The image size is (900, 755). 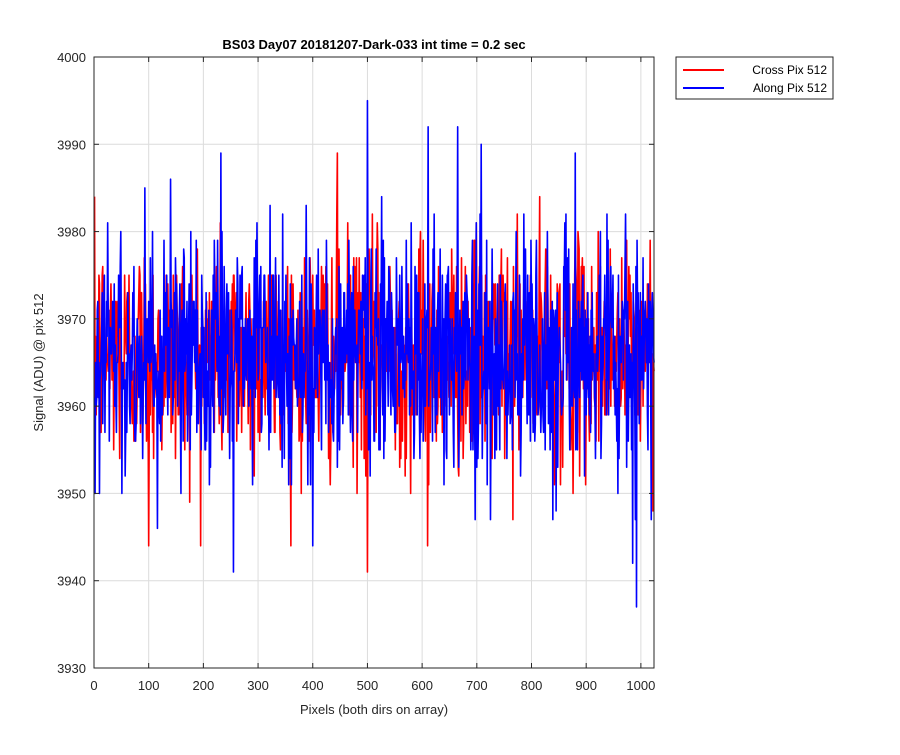 I want to click on y-tick-label: 3990, so click(x=71, y=144).